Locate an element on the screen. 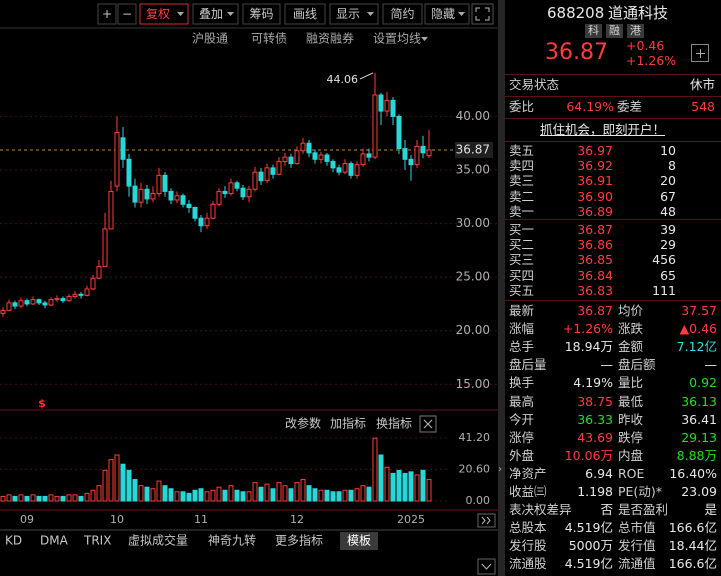 Image resolution: width=721 pixels, height=576 pixels. splitter is located at coordinates (501, 288).